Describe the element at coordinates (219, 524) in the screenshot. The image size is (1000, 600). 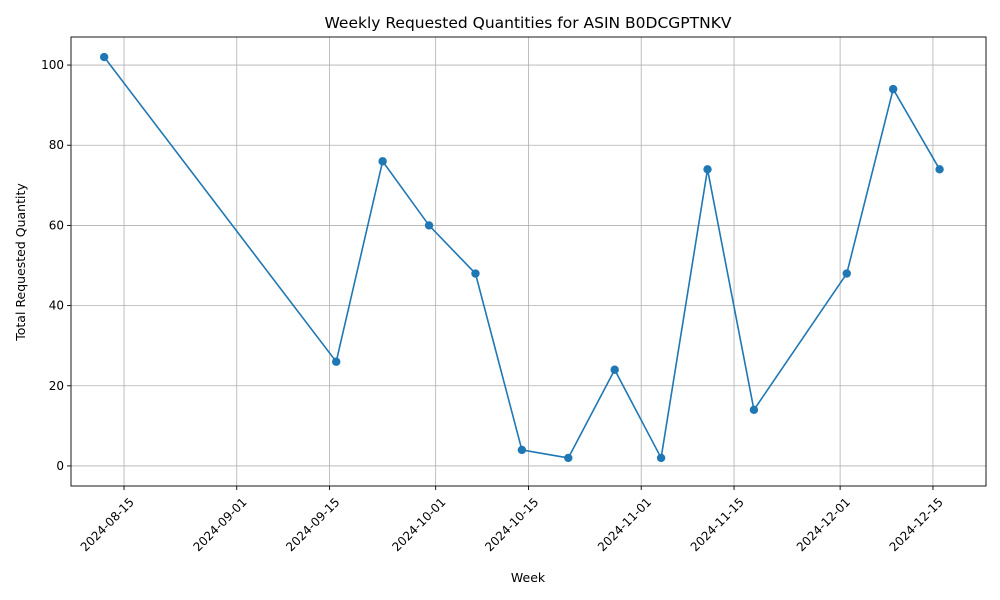
I see `x-tick-label: 2024-09-01` at that location.